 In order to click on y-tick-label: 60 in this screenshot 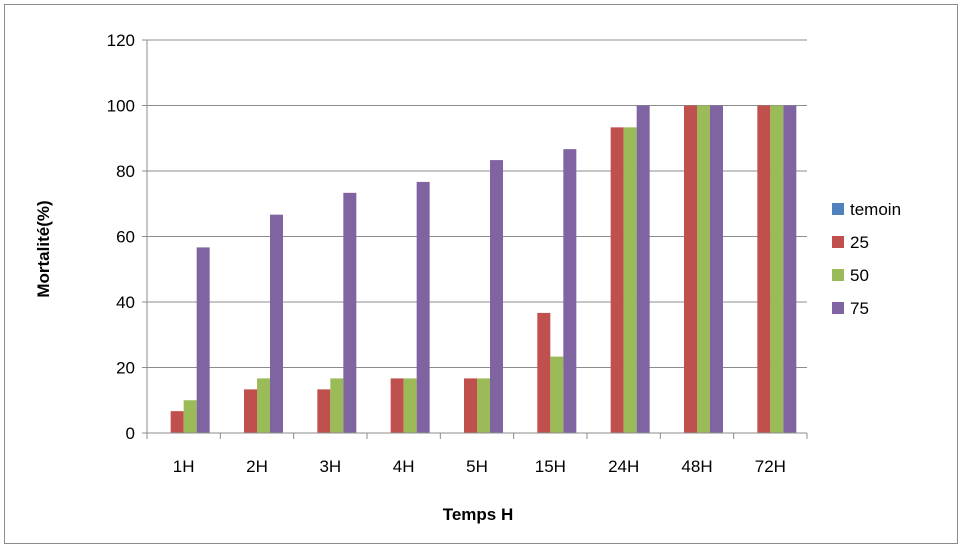, I will do `click(125, 237)`.